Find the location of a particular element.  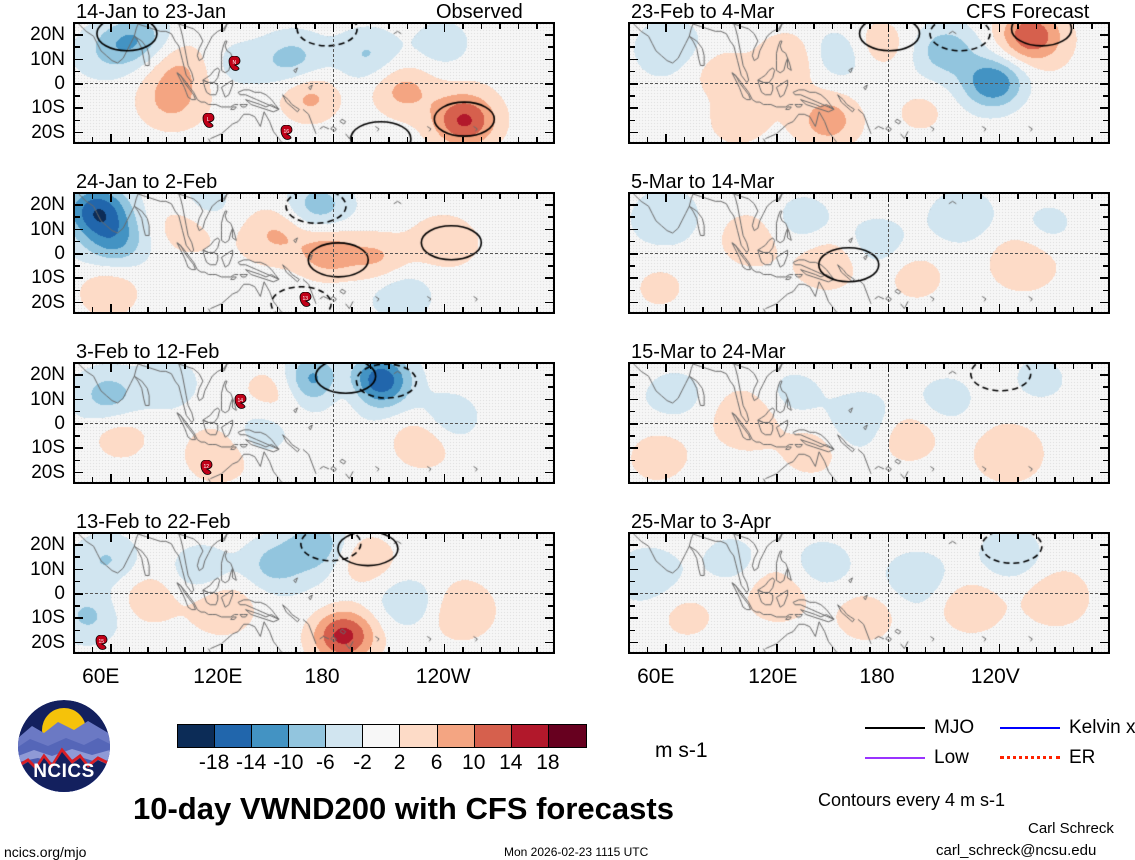

x-axis-label: 120E is located at coordinates (218, 676).